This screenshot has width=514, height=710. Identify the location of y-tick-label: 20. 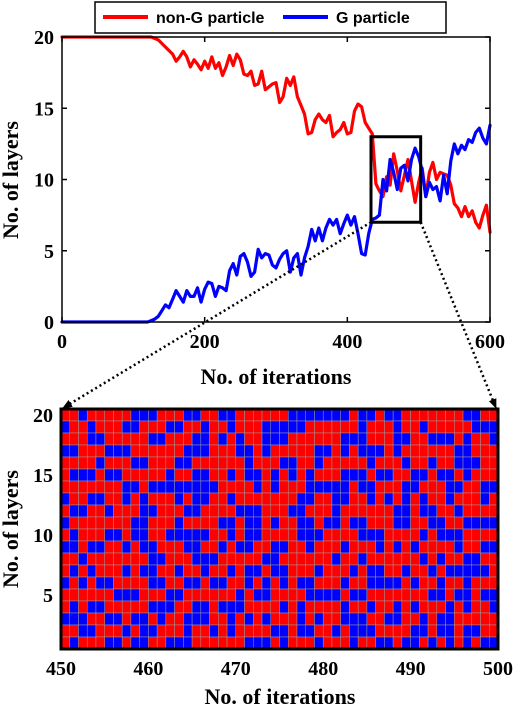
(43, 416).